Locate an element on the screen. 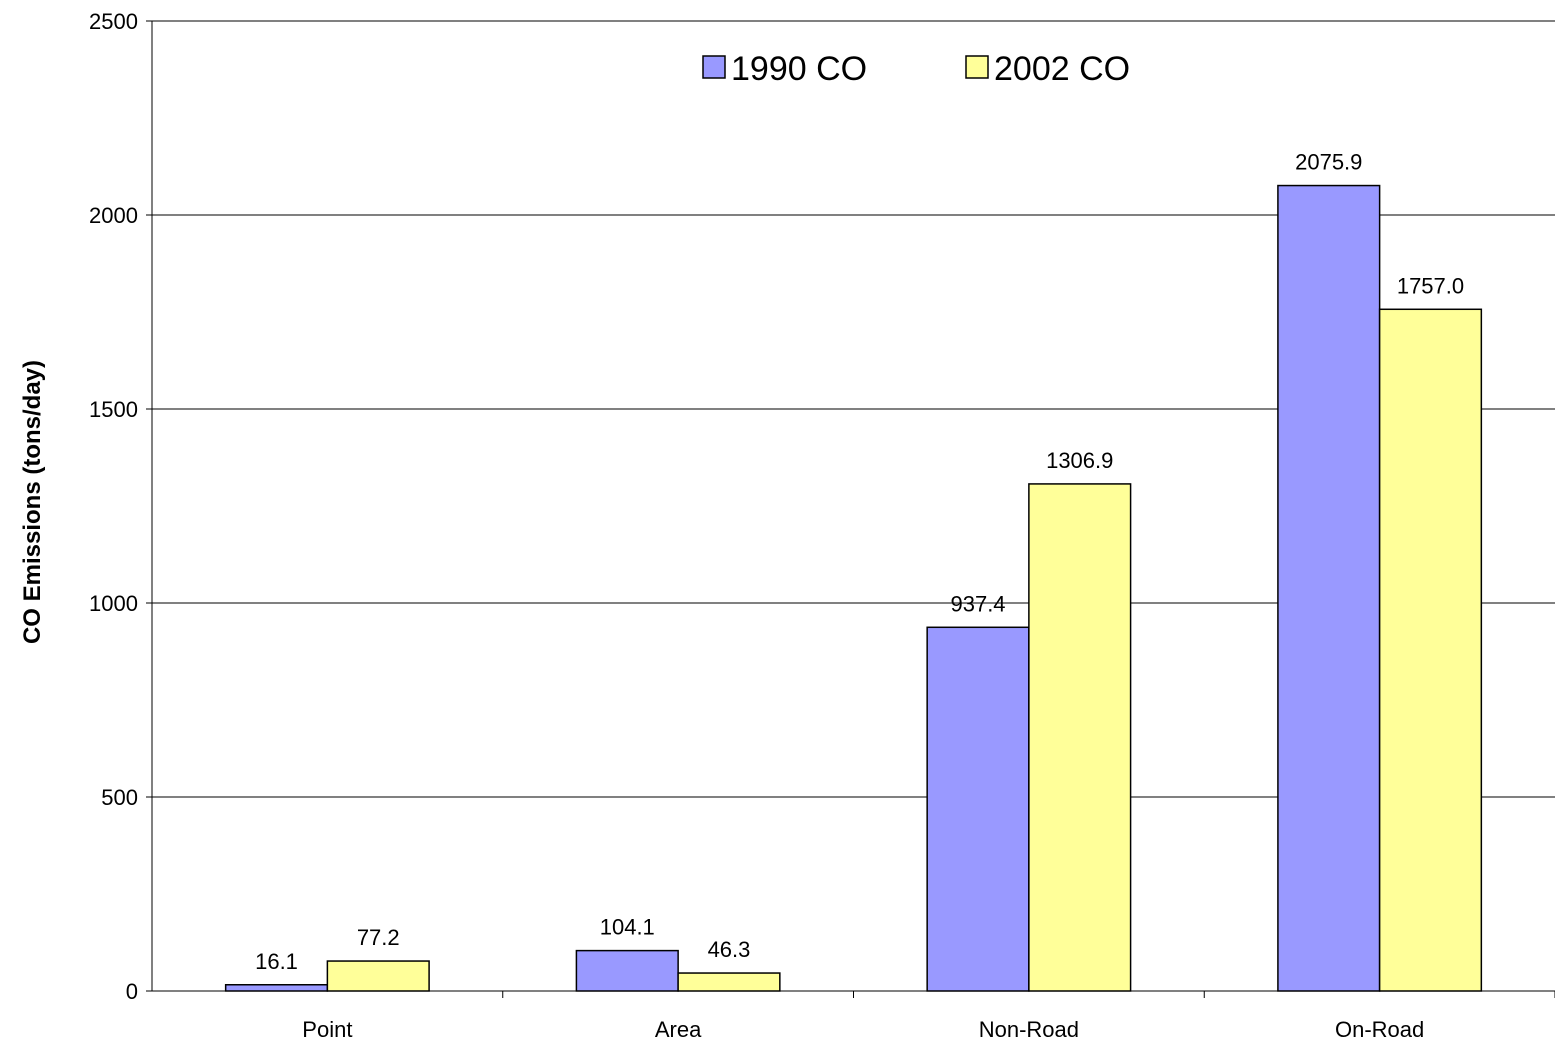  data-label: 77.2 is located at coordinates (378, 937).